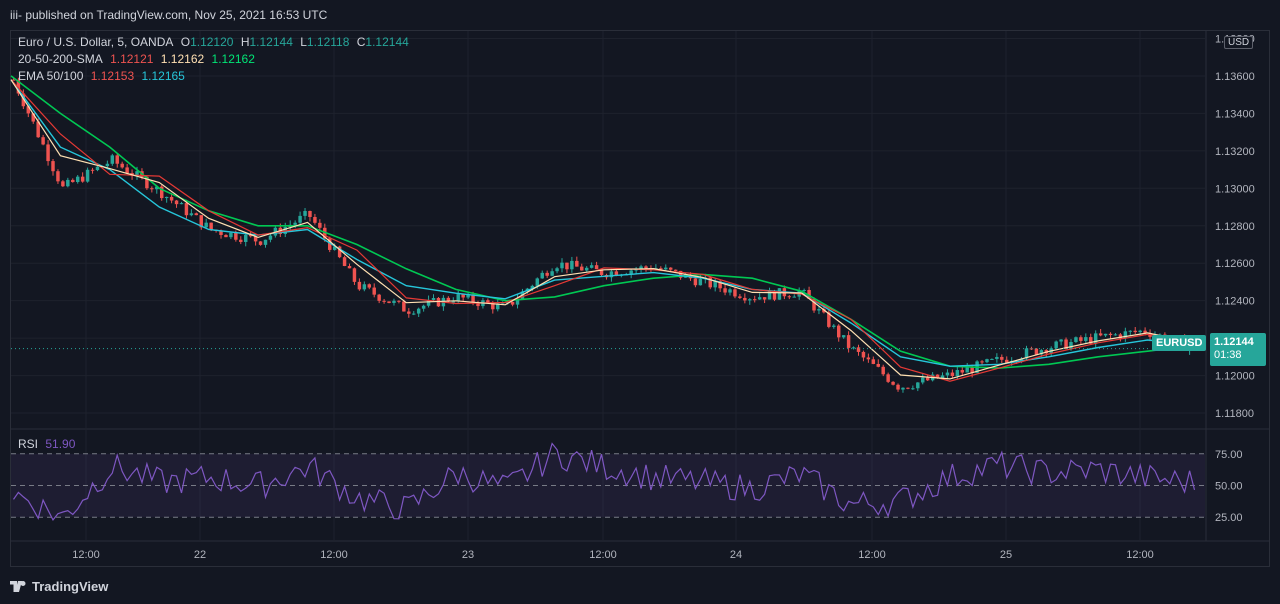 This screenshot has width=1280, height=604. What do you see at coordinates (1229, 518) in the screenshot?
I see `rsi-tick-label: 25.00` at bounding box center [1229, 518].